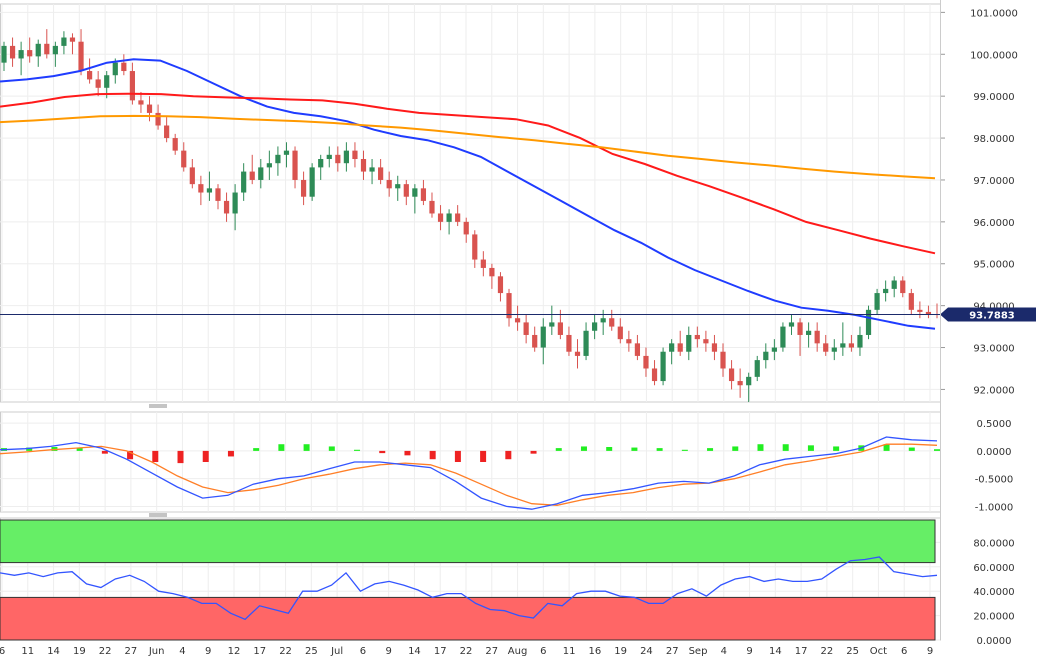 This screenshot has width=1052, height=664. Describe the element at coordinates (646, 651) in the screenshot. I see `x-tick-label: 24` at that location.